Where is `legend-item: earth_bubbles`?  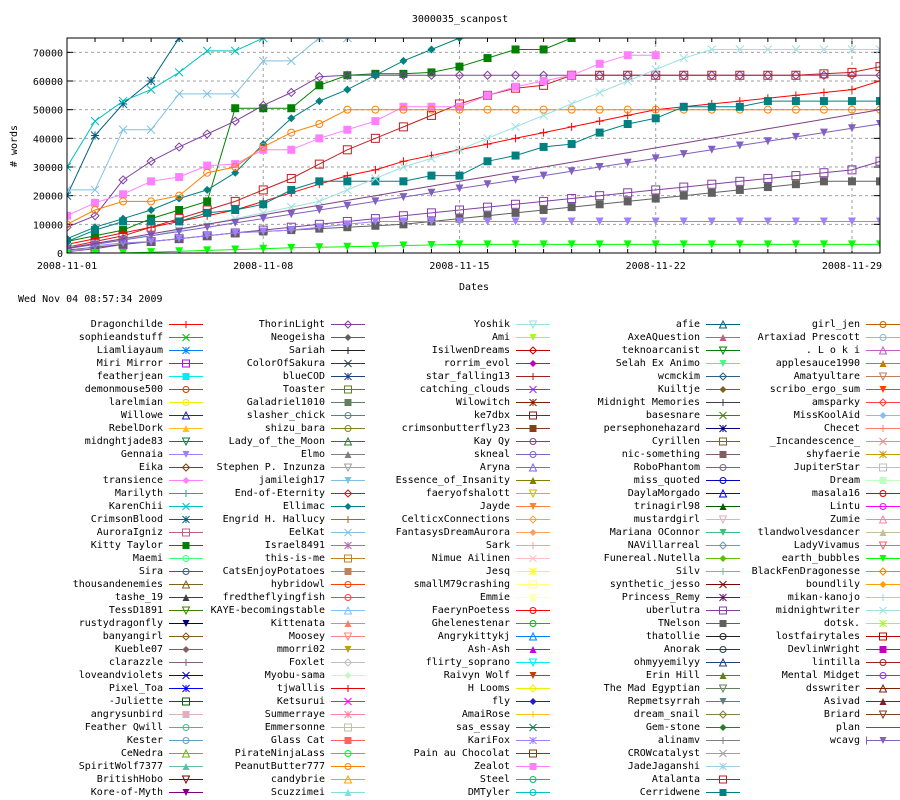 legend-item: earth_bubbles is located at coordinates (450, 558).